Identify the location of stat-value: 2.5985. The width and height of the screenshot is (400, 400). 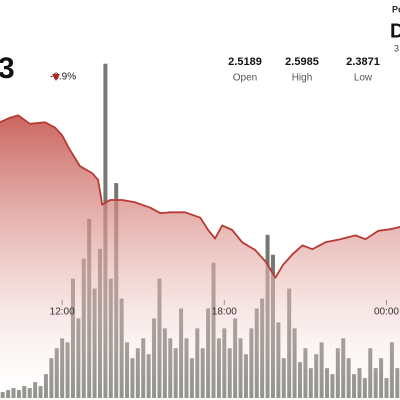
(302, 62).